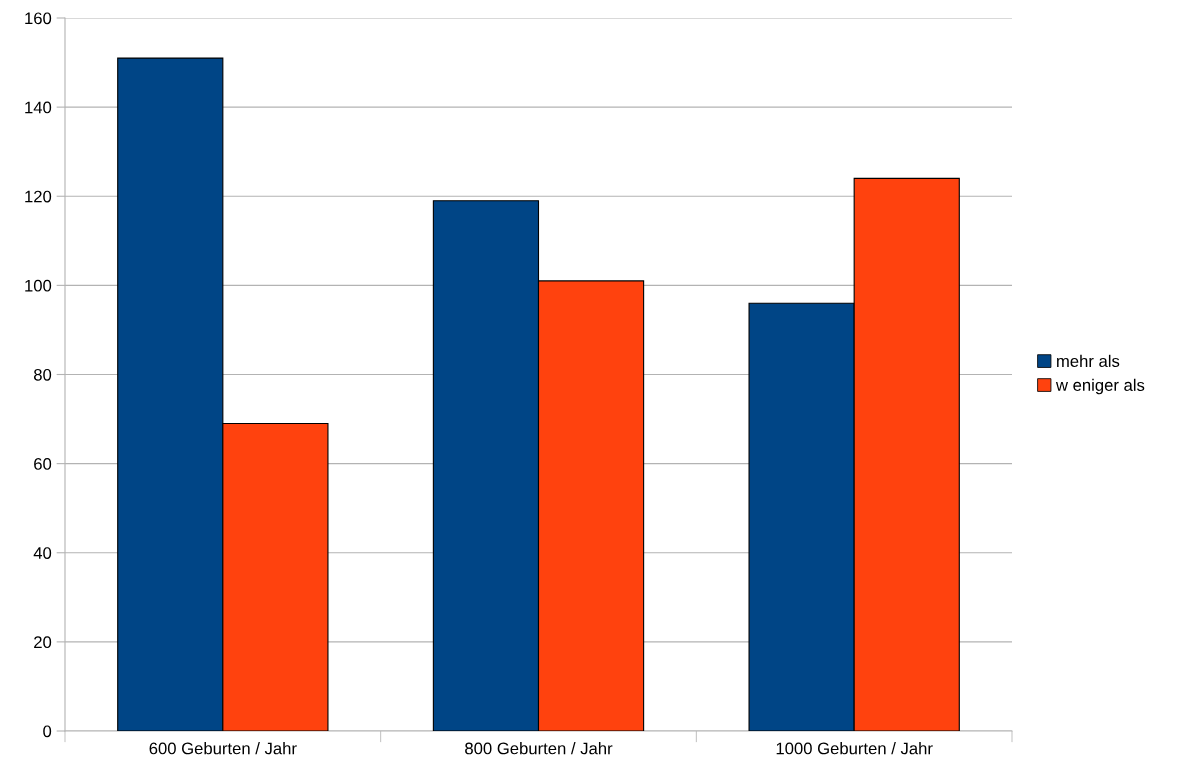 This screenshot has width=1195, height=776. Describe the element at coordinates (42, 553) in the screenshot. I see `y-tick-label: 40` at that location.